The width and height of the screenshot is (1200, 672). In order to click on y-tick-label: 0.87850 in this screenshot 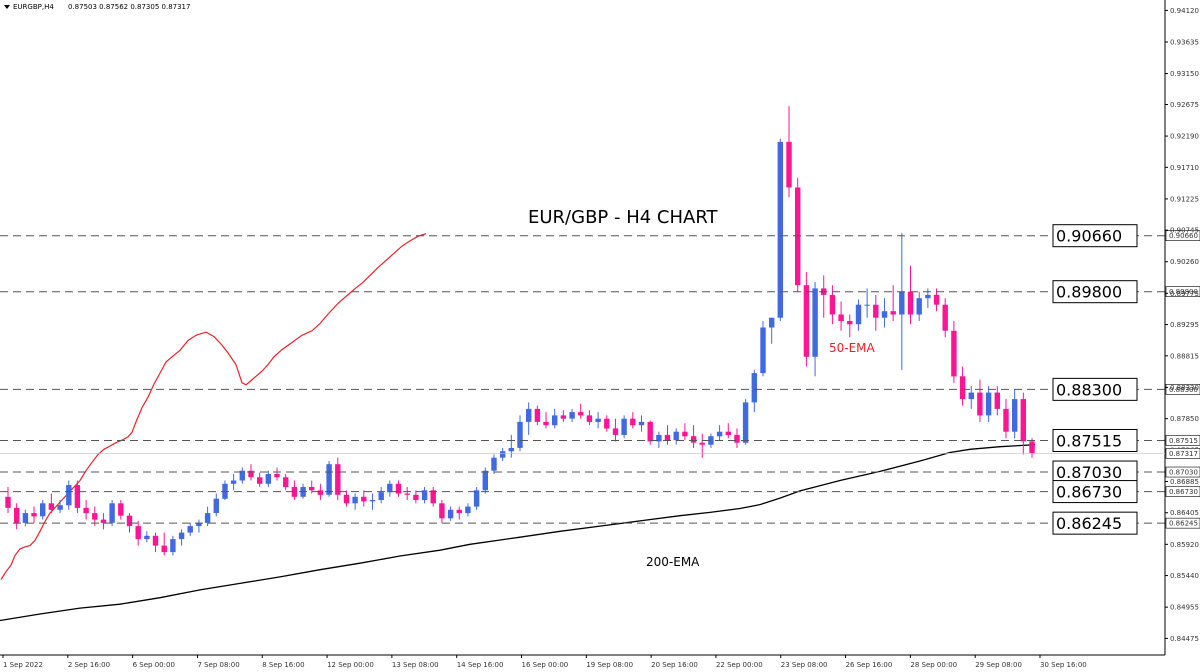, I will do `click(1184, 419)`.